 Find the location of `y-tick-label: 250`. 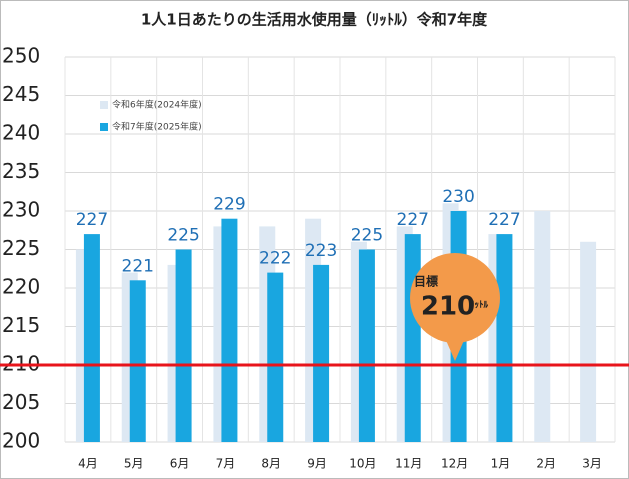

y-tick-label: 250 is located at coordinates (21, 56).